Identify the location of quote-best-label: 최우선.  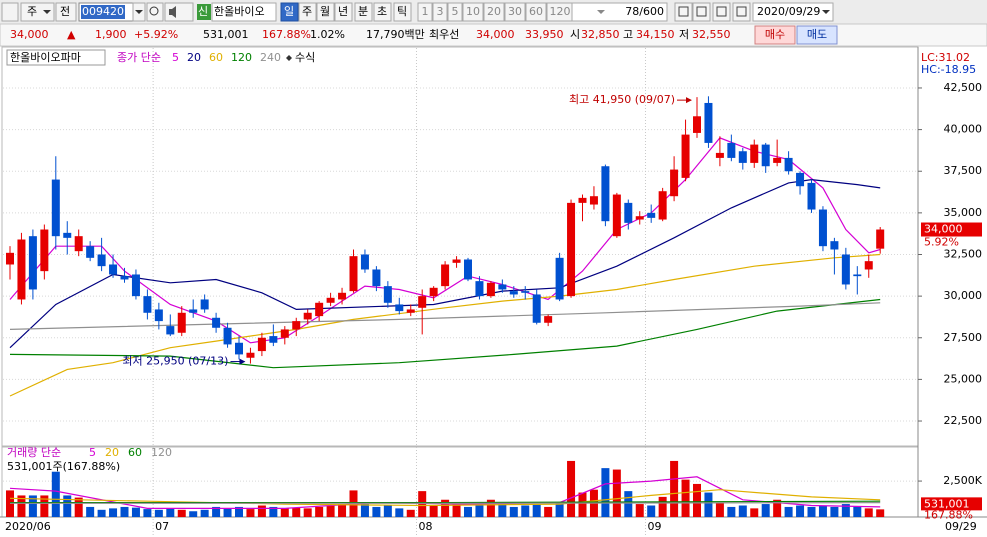
(444, 34).